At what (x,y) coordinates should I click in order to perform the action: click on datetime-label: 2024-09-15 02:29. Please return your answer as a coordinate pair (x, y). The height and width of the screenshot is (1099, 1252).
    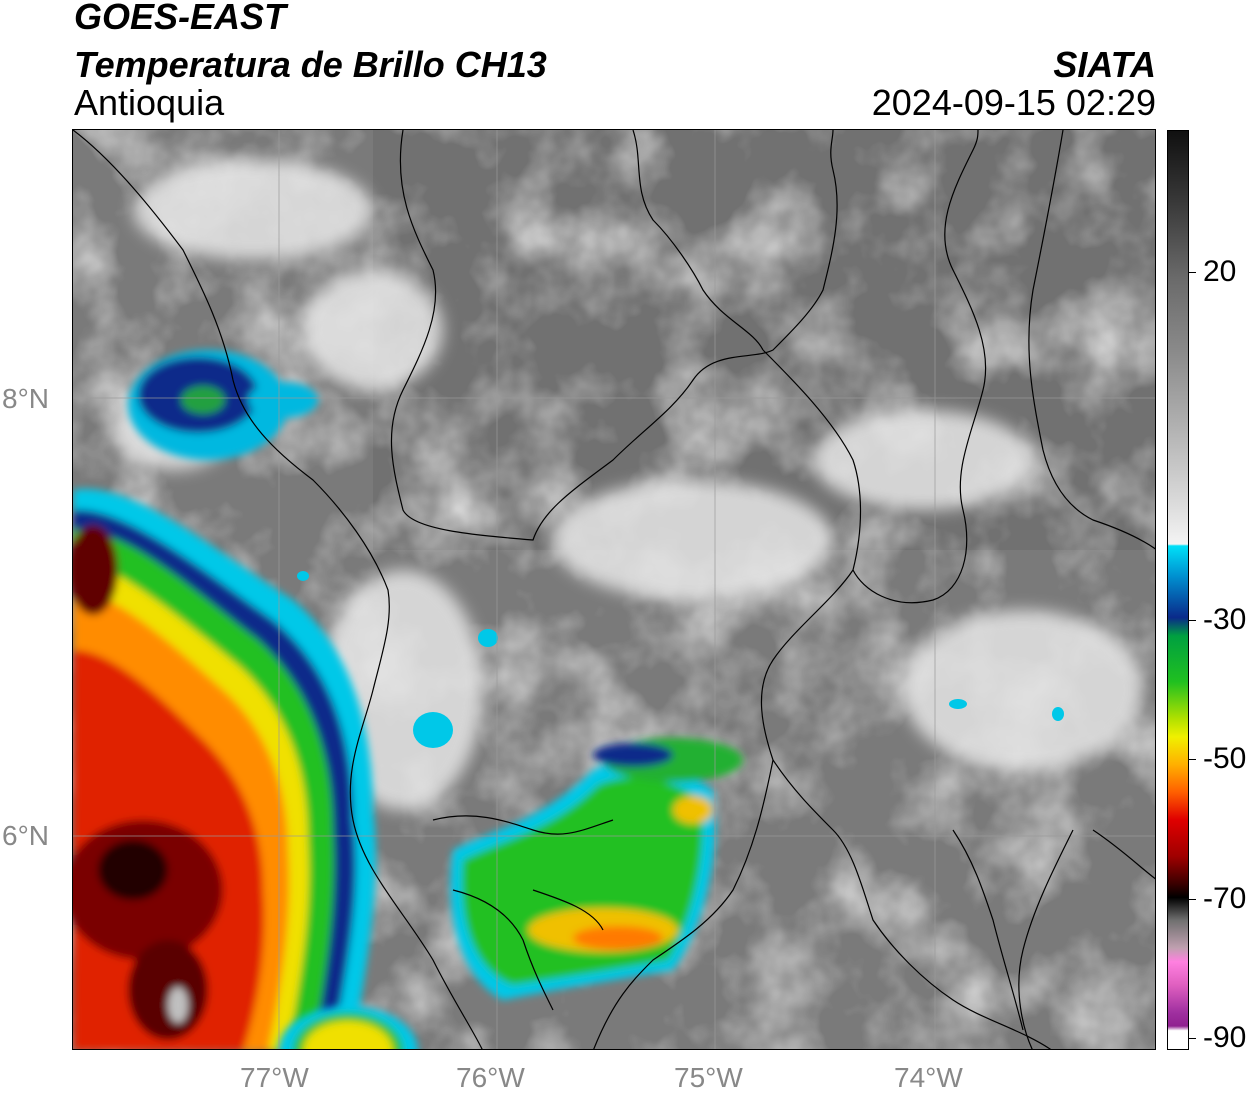
    Looking at the image, I should click on (1013, 102).